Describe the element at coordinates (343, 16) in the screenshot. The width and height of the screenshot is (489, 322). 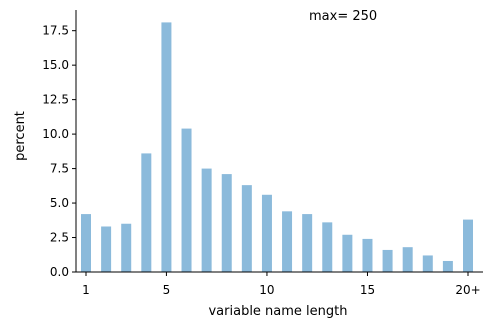
I see `max-annotation: max= 250` at that location.